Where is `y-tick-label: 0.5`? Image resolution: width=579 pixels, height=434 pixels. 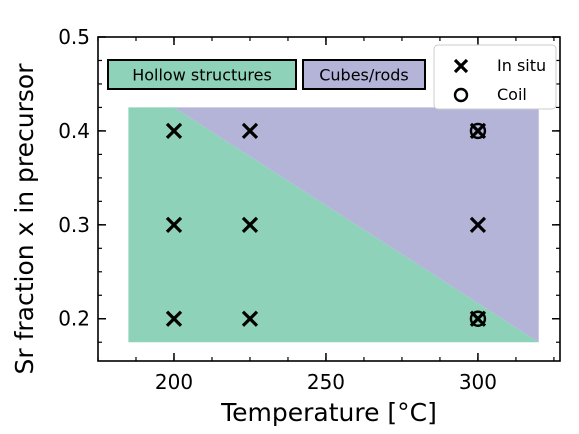 y-tick-label: 0.5 is located at coordinates (74, 37).